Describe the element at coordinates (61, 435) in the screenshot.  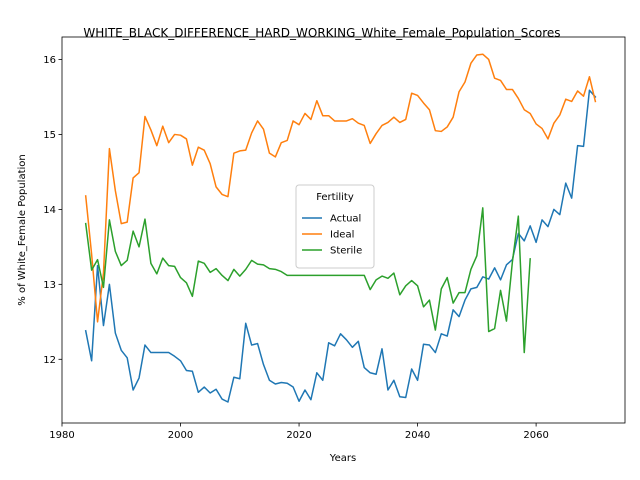
I see `x-tick-label: 1980` at that location.